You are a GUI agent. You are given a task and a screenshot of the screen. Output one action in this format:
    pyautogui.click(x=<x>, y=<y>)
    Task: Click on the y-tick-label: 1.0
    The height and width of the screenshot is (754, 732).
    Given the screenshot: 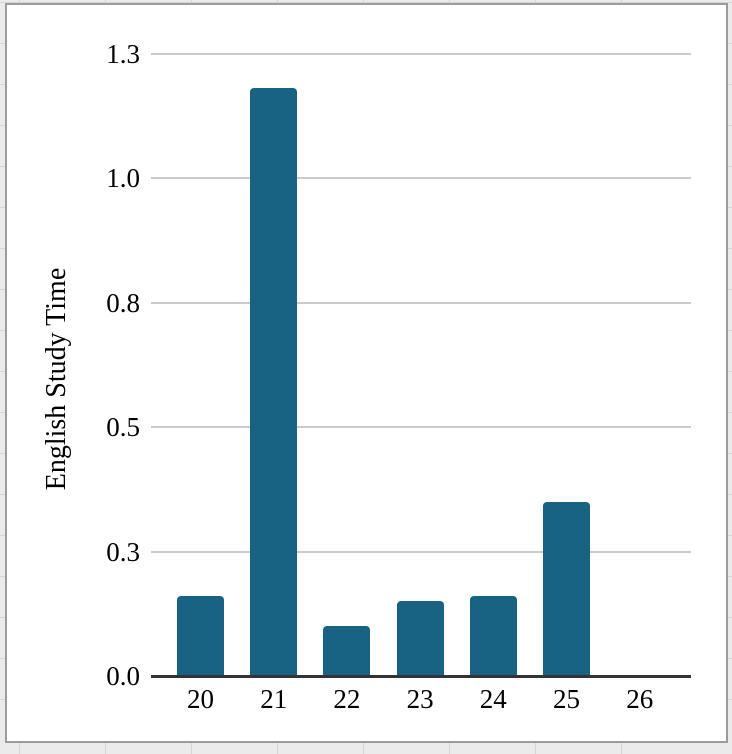 What is the action you would take?
    pyautogui.click(x=123, y=178)
    